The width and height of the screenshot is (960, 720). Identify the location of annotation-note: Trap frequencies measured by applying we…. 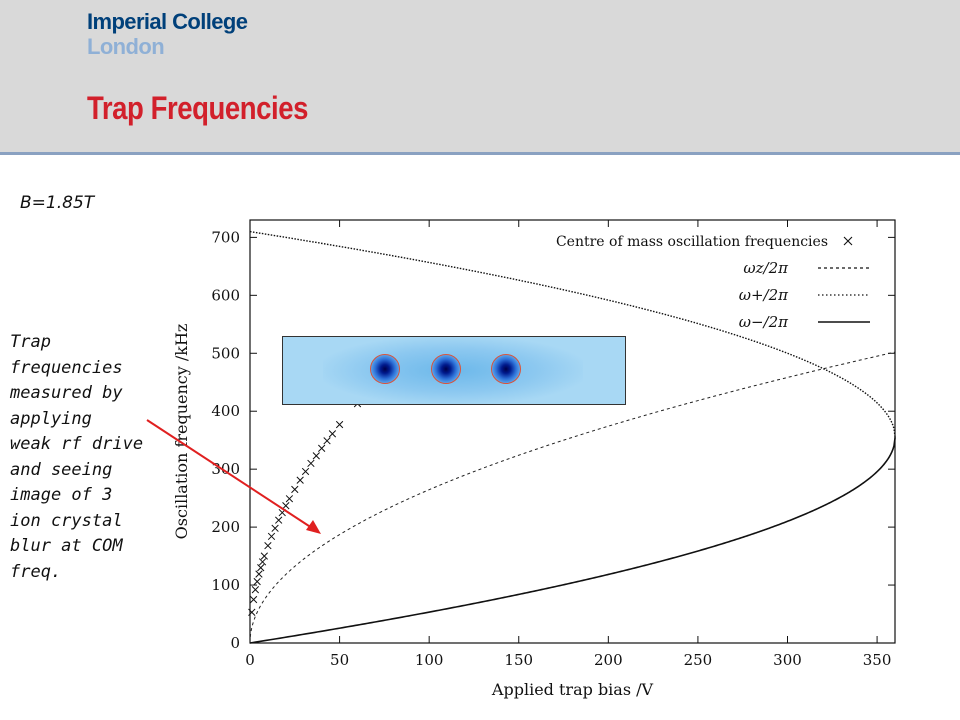
(77, 457).